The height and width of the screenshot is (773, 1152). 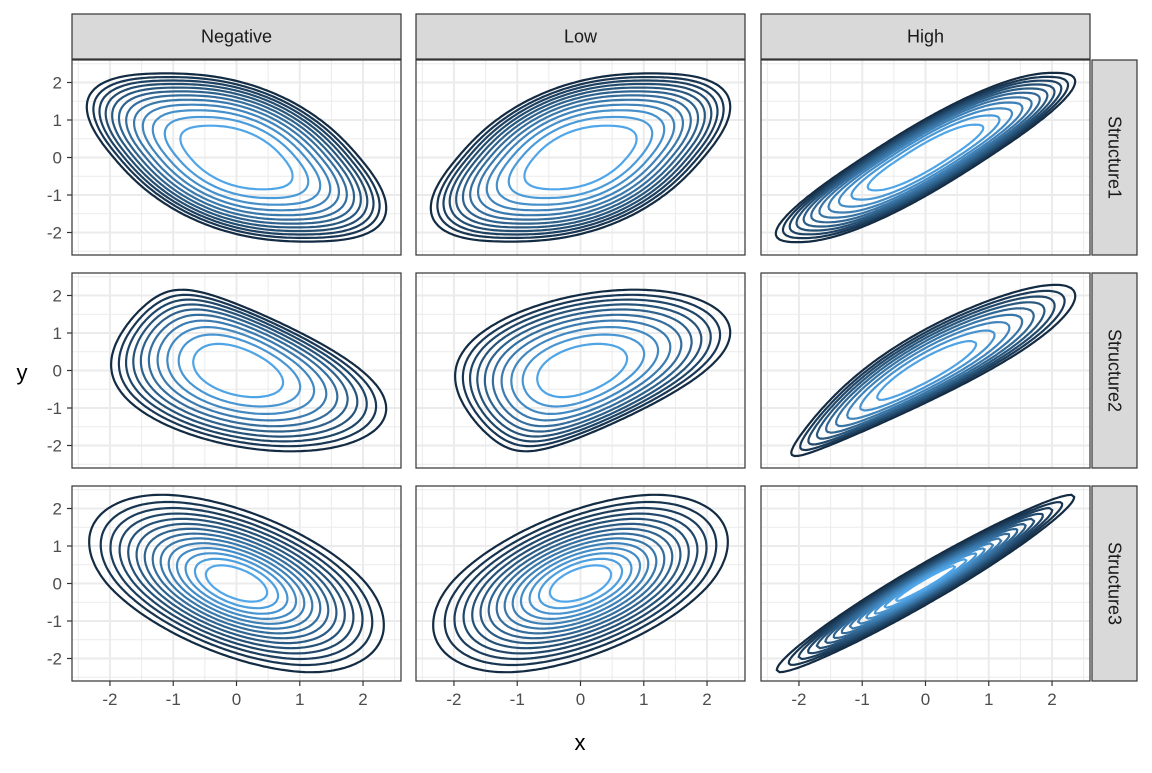 I want to click on panel-structure2-negative, so click(x=236, y=370).